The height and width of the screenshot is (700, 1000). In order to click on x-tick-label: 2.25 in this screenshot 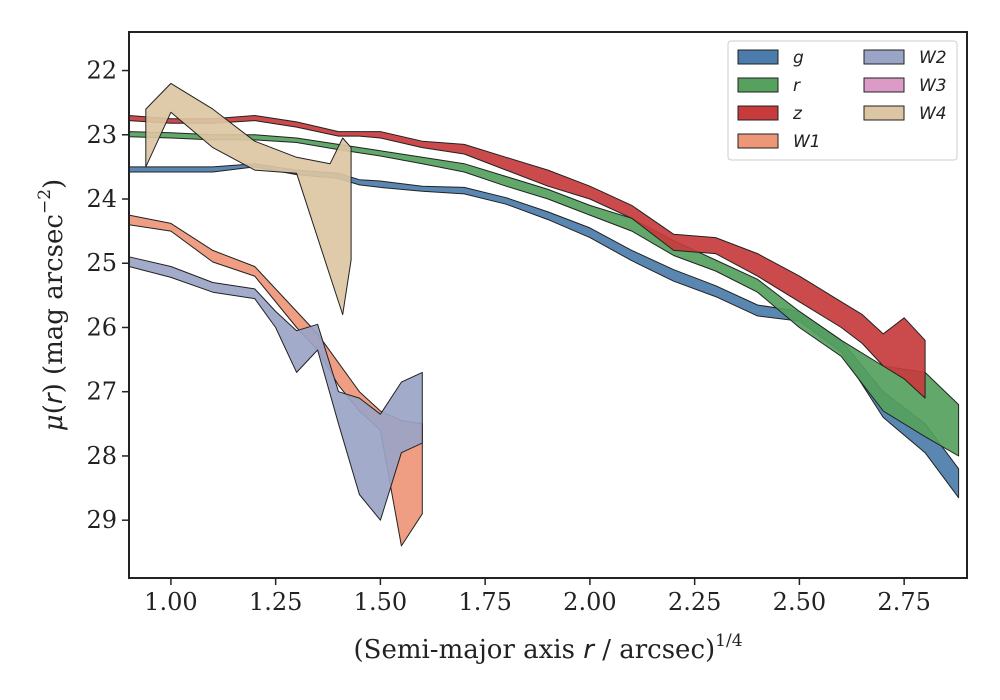, I will do `click(694, 602)`.